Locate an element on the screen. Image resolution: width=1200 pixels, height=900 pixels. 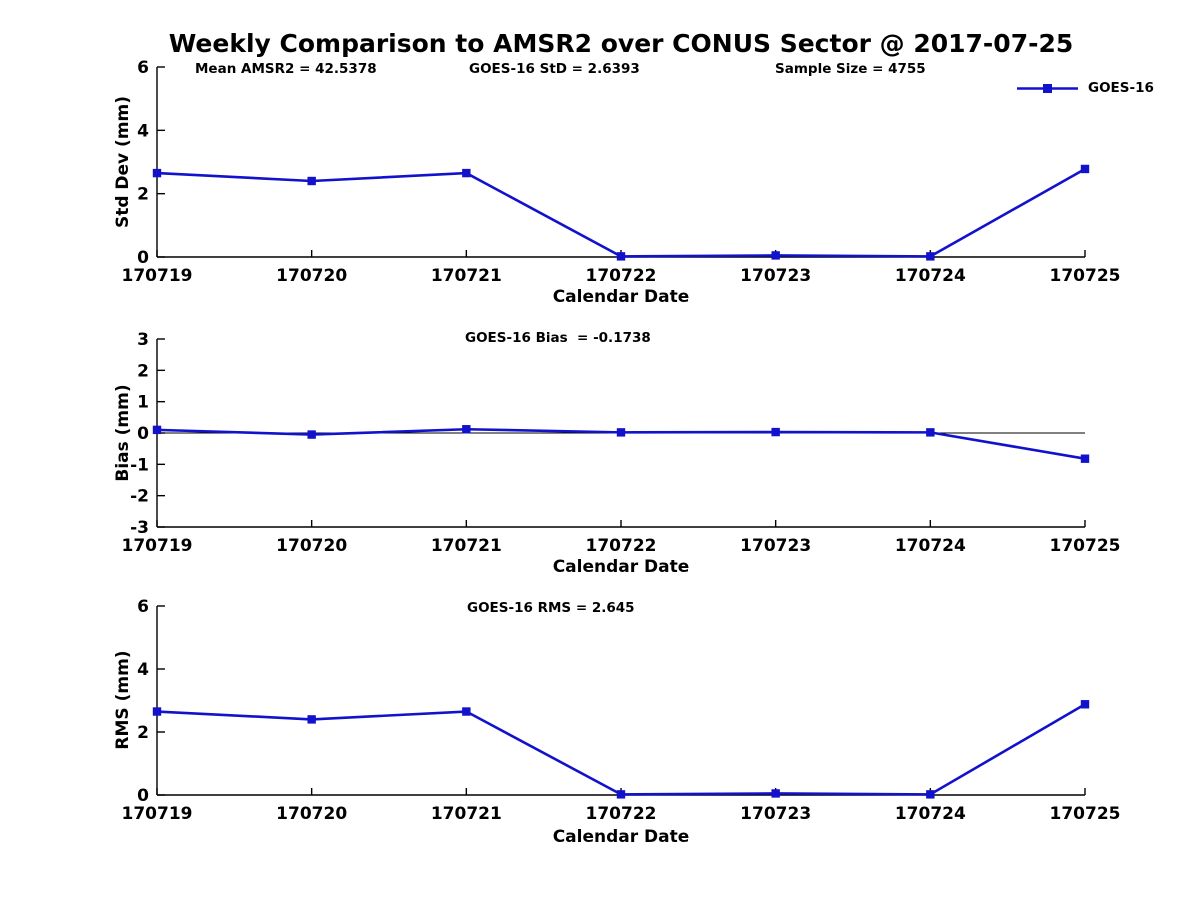
legend: GOES-16 is located at coordinates (1085, 88).